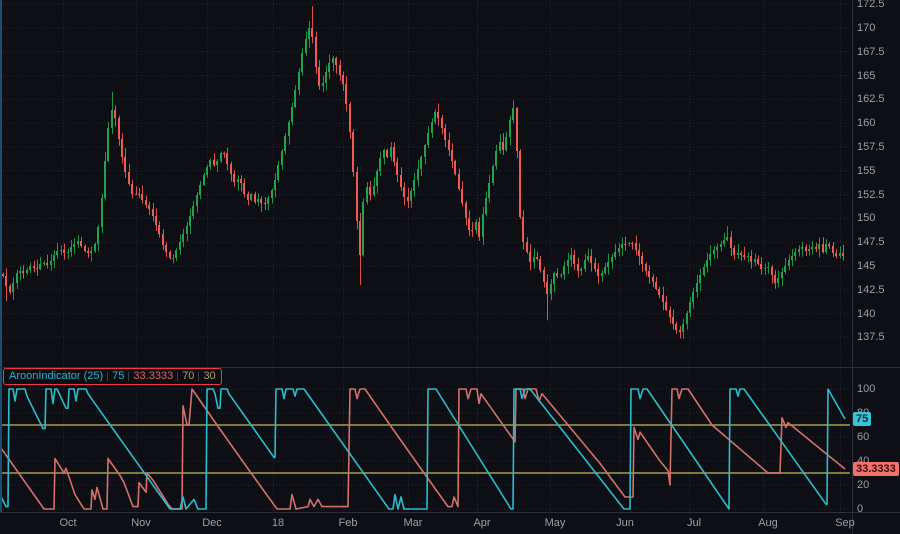 This screenshot has height=534, width=900. What do you see at coordinates (413, 523) in the screenshot?
I see `time-axis-label-mar: Mar` at bounding box center [413, 523].